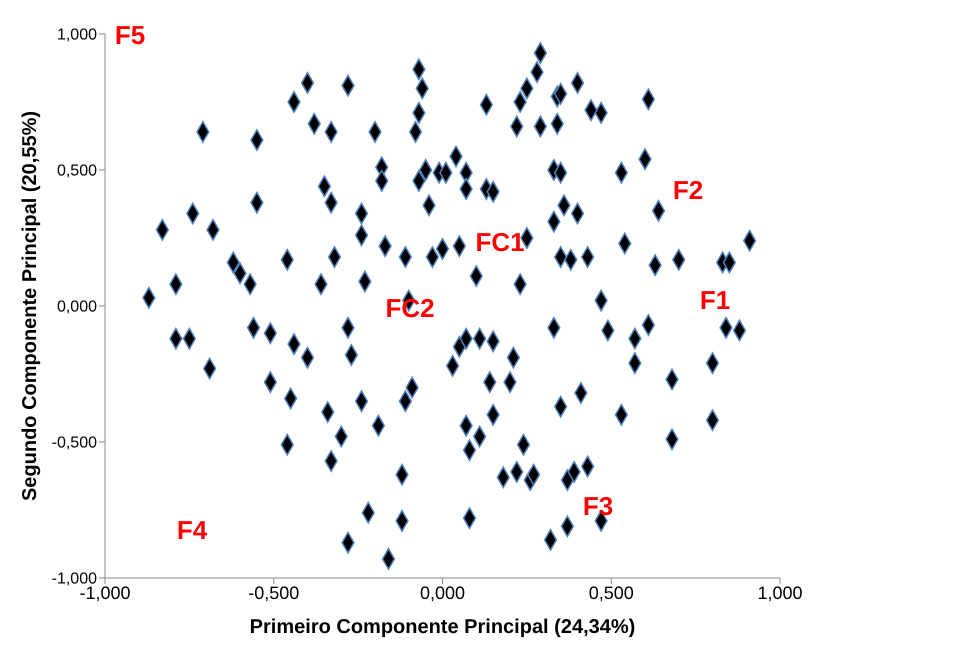 This screenshot has width=953, height=668. What do you see at coordinates (715, 300) in the screenshot?
I see `annotation: F1` at bounding box center [715, 300].